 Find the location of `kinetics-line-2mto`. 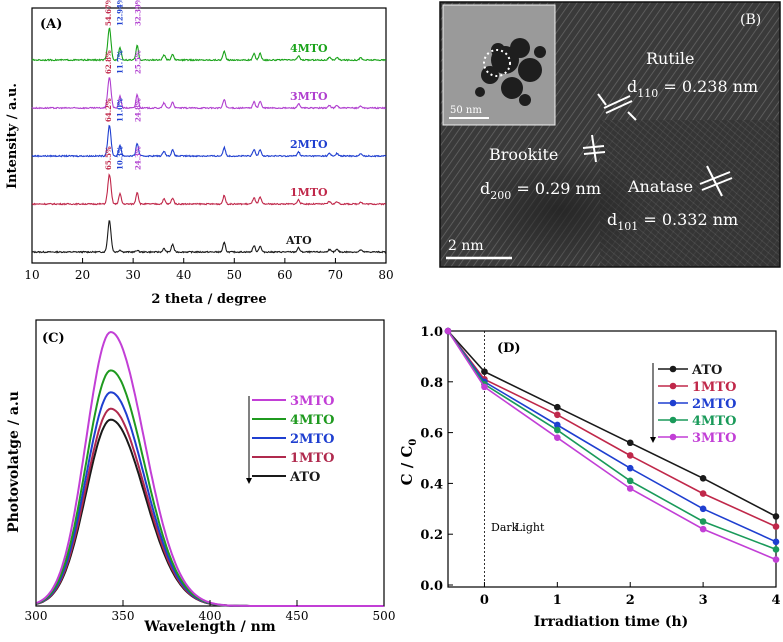

kinetics-line-2mto is located at coordinates (612, 436).